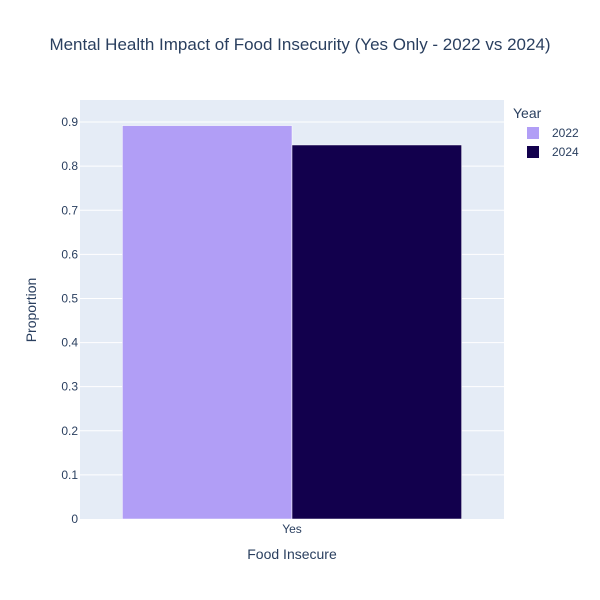 The height and width of the screenshot is (600, 600). I want to click on y-axis-title: Proportion, so click(31, 310).